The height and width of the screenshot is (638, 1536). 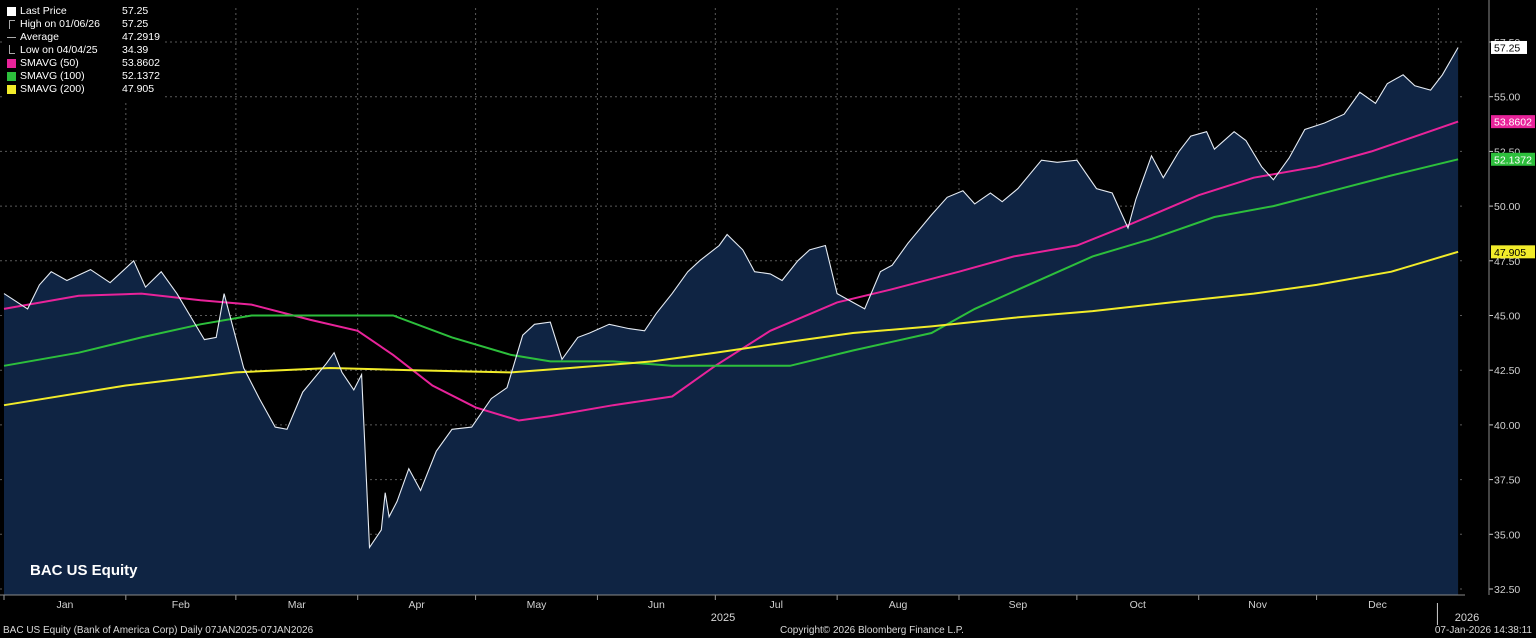 I want to click on legend-label: Average, so click(x=39, y=37).